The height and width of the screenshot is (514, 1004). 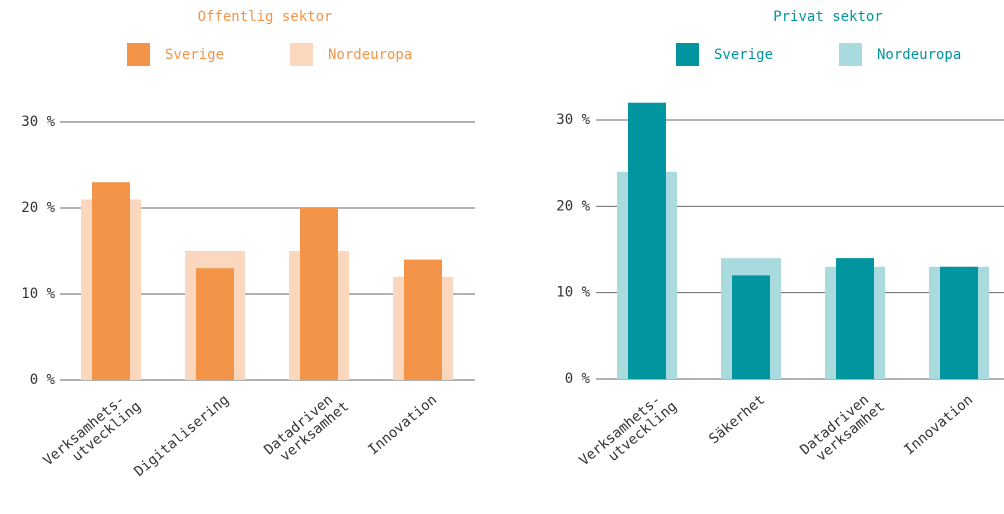 What do you see at coordinates (265, 17) in the screenshot?
I see `chart-title: Offentlig sektor` at bounding box center [265, 17].